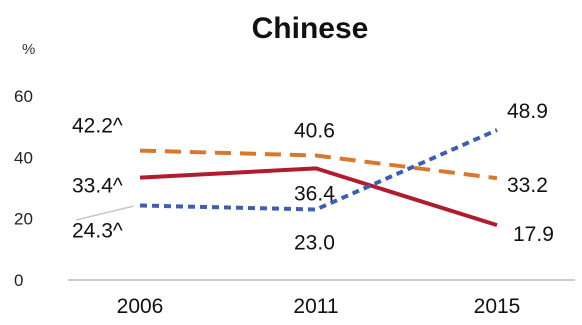  Describe the element at coordinates (28, 49) in the screenshot. I see `y-axis-unit: %` at that location.